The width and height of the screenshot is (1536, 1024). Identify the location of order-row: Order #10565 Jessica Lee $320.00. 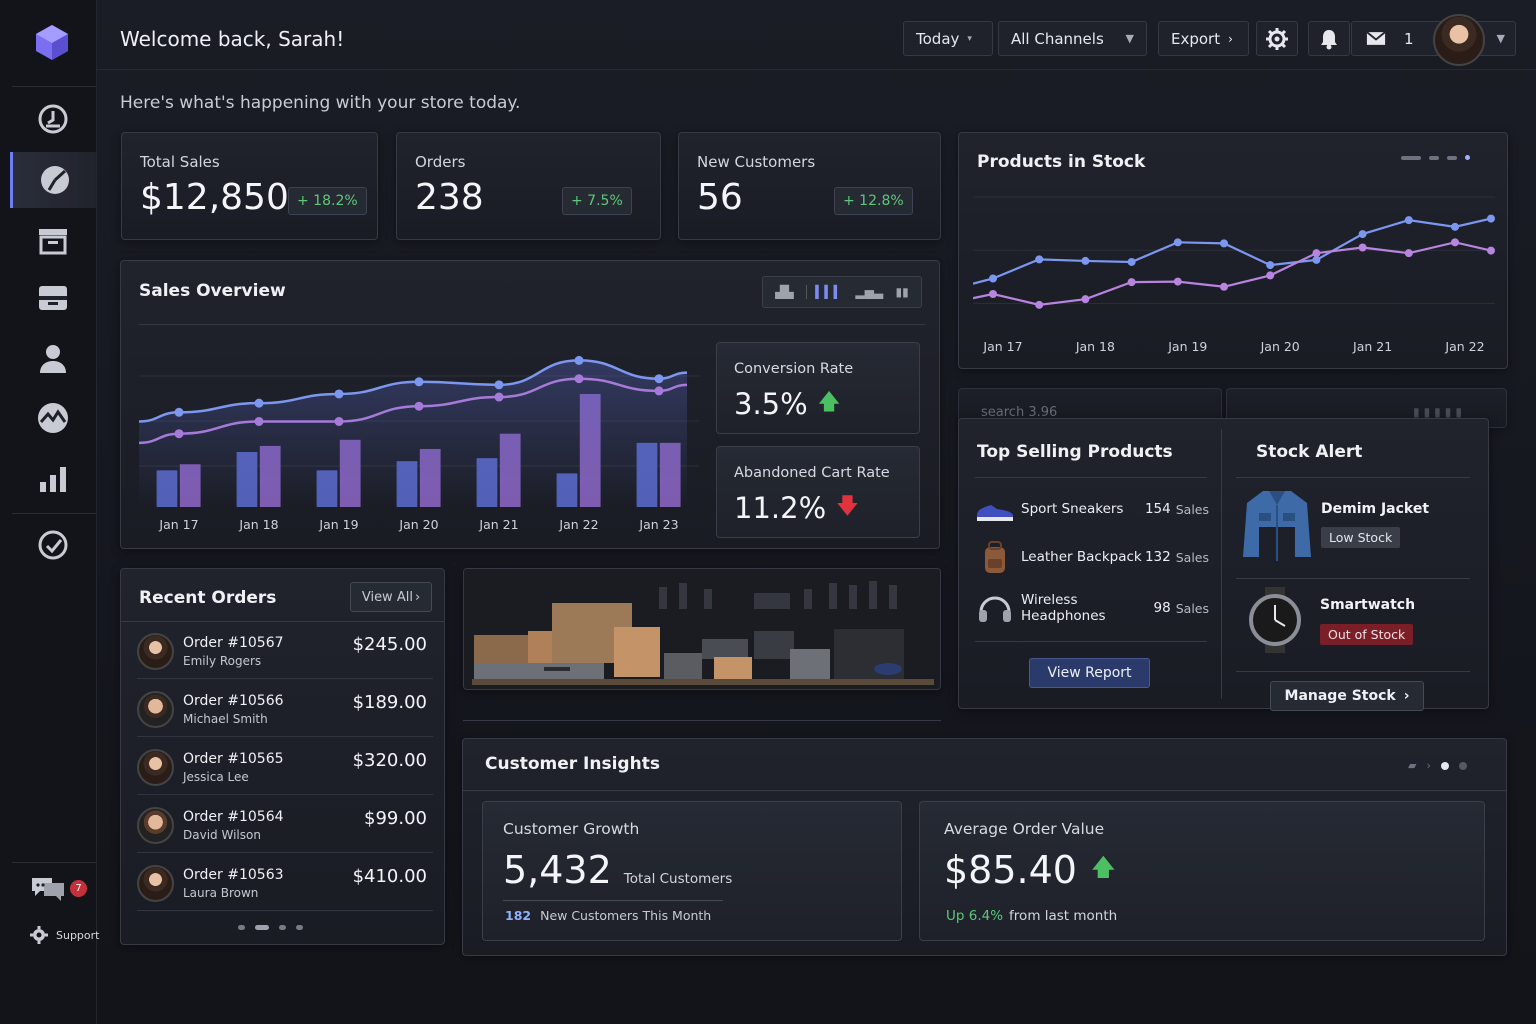
(285, 766).